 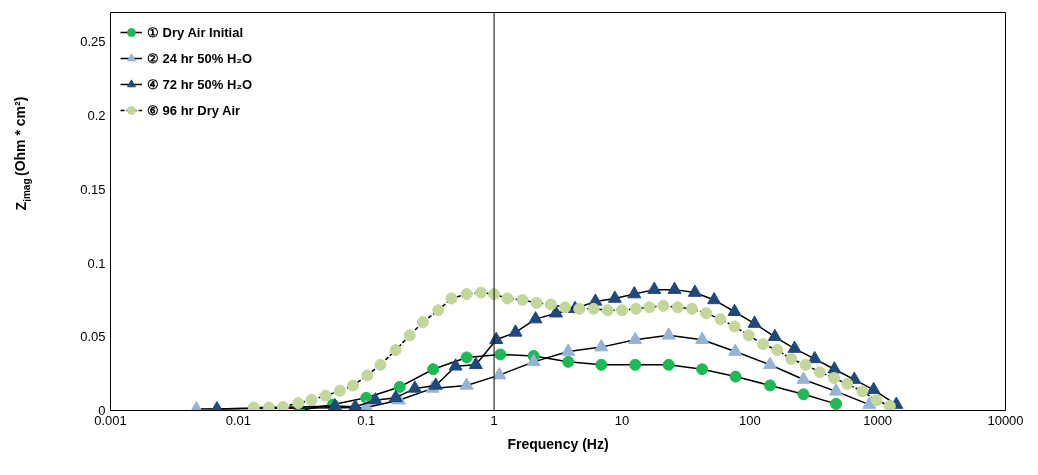 What do you see at coordinates (200, 84) in the screenshot?
I see `legend-label: ④ 72 hr 50% H₂O` at bounding box center [200, 84].